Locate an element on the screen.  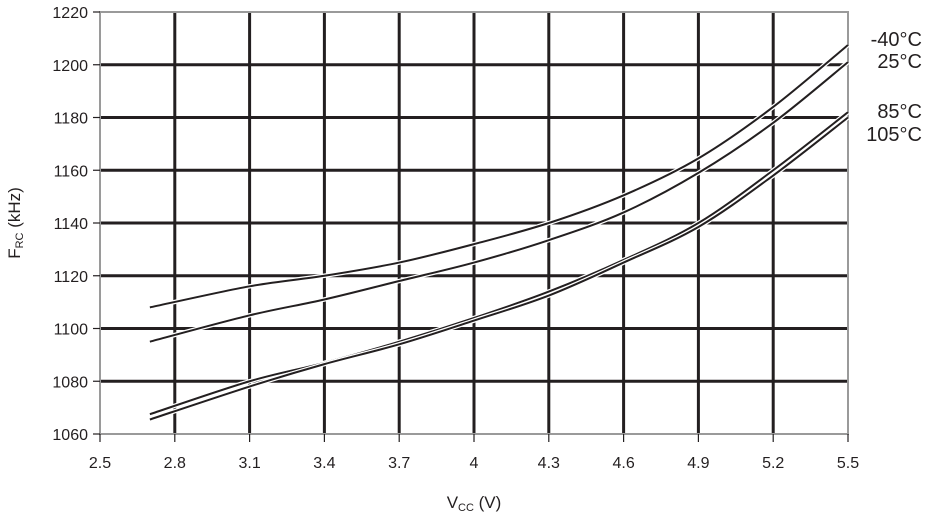
series-label: 25°C is located at coordinates (899, 62).